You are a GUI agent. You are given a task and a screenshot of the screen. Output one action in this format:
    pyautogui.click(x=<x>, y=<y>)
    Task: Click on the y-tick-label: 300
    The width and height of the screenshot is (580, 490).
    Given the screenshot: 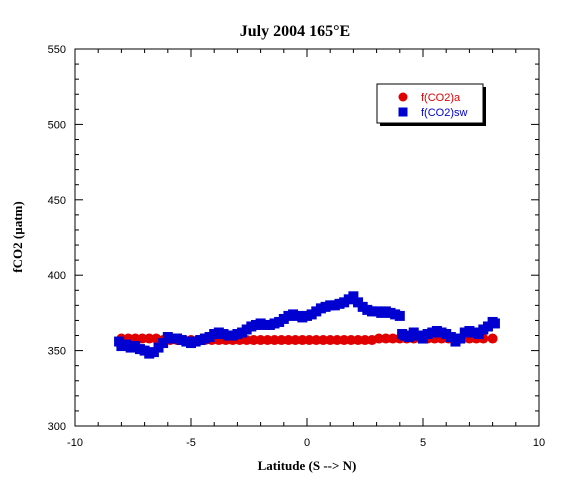 What is the action you would take?
    pyautogui.click(x=57, y=427)
    